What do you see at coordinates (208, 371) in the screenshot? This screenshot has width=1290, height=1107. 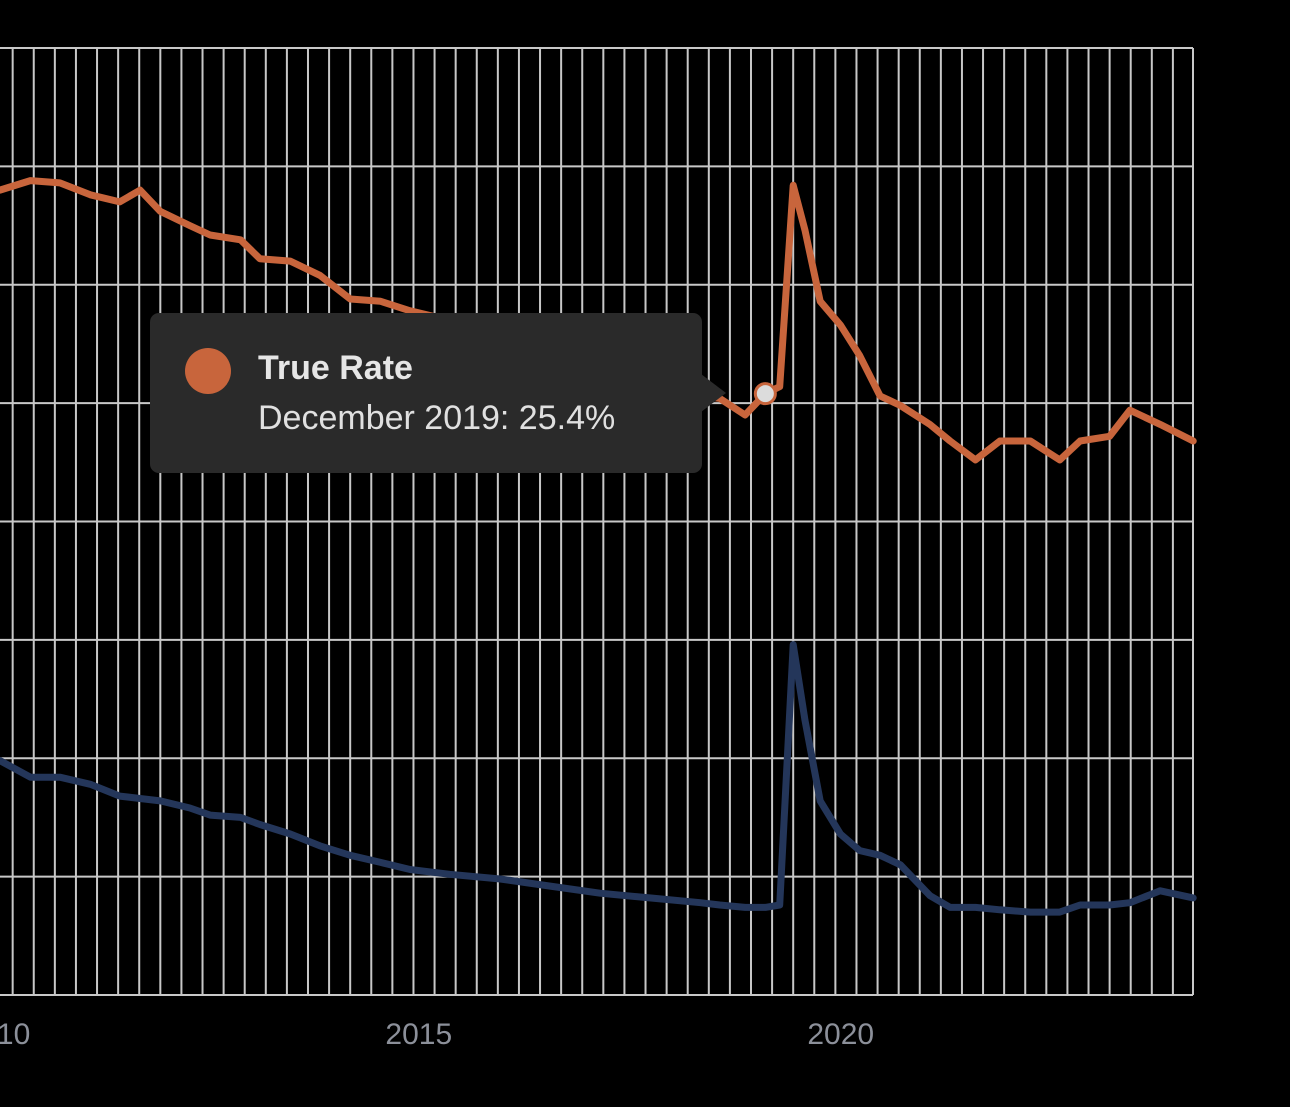 I see `tooltip-swatch` at bounding box center [208, 371].